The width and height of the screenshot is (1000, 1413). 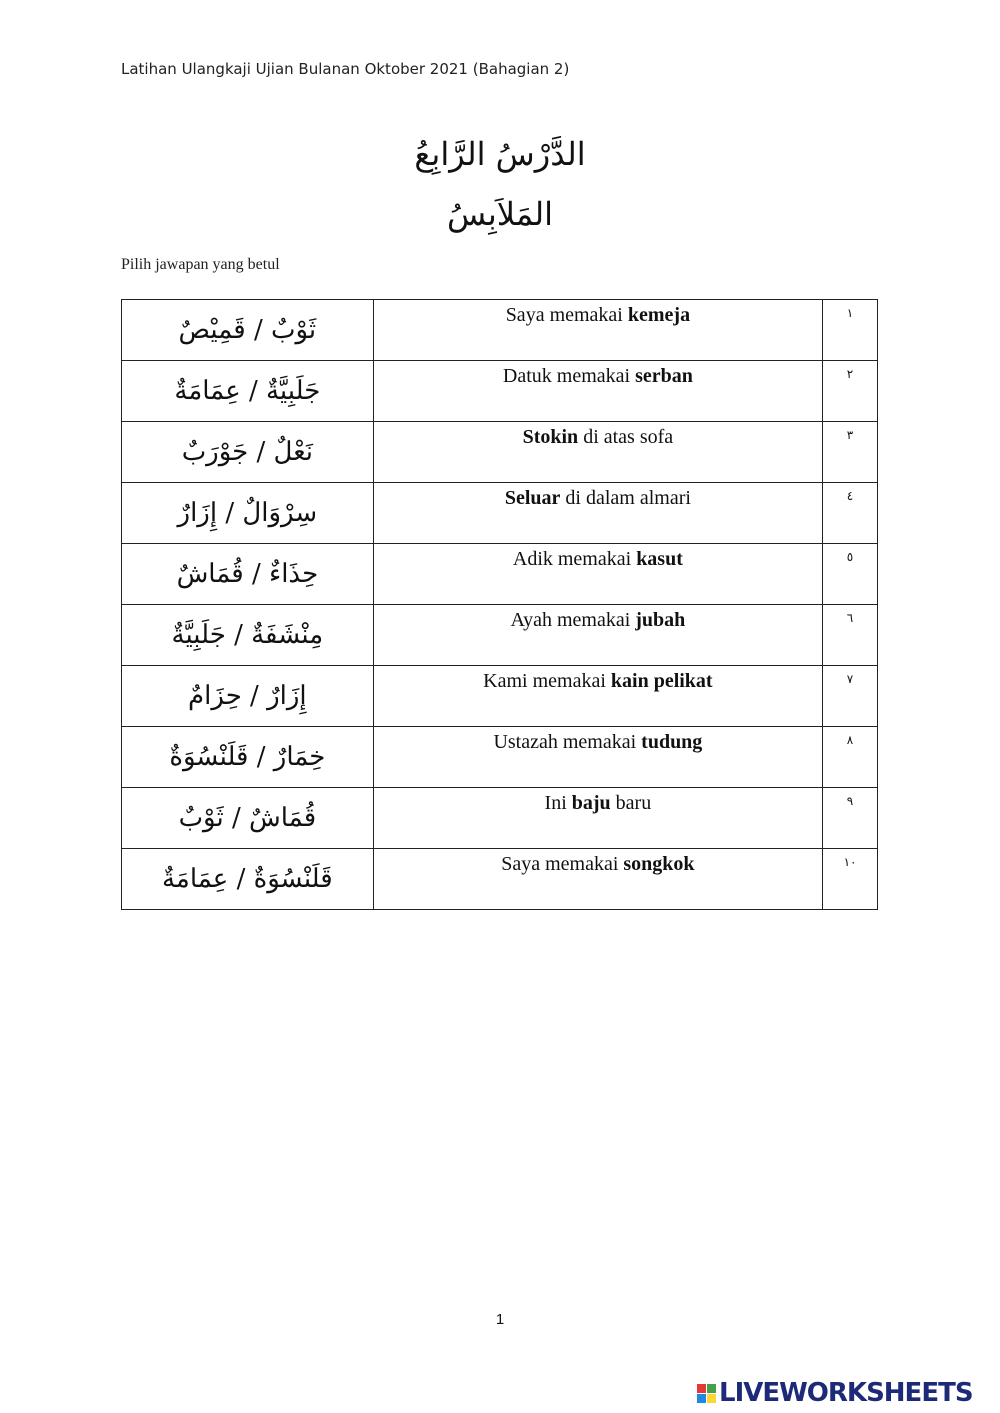 What do you see at coordinates (850, 879) in the screenshot?
I see `question-number: ١٠` at bounding box center [850, 879].